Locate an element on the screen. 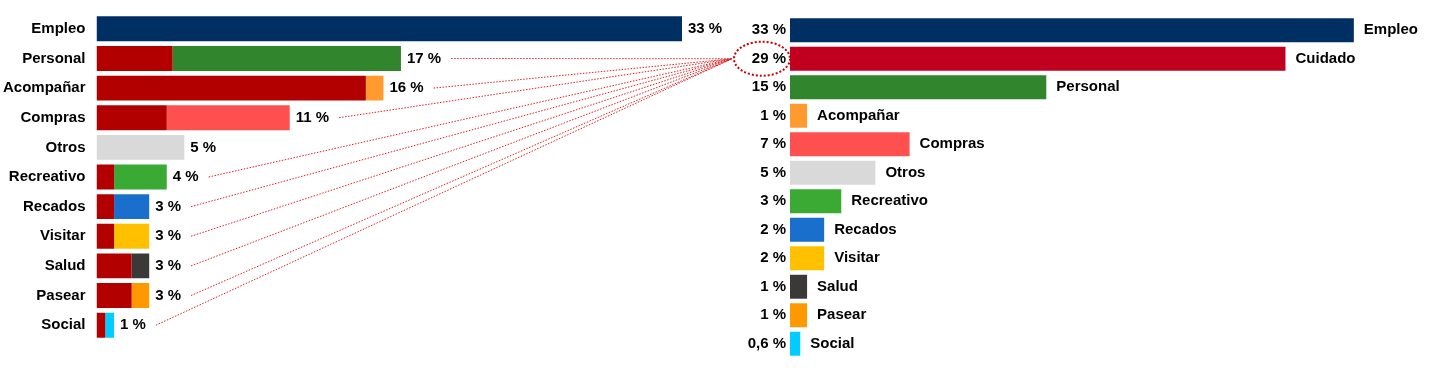  data-label: 15 % is located at coordinates (768, 86).